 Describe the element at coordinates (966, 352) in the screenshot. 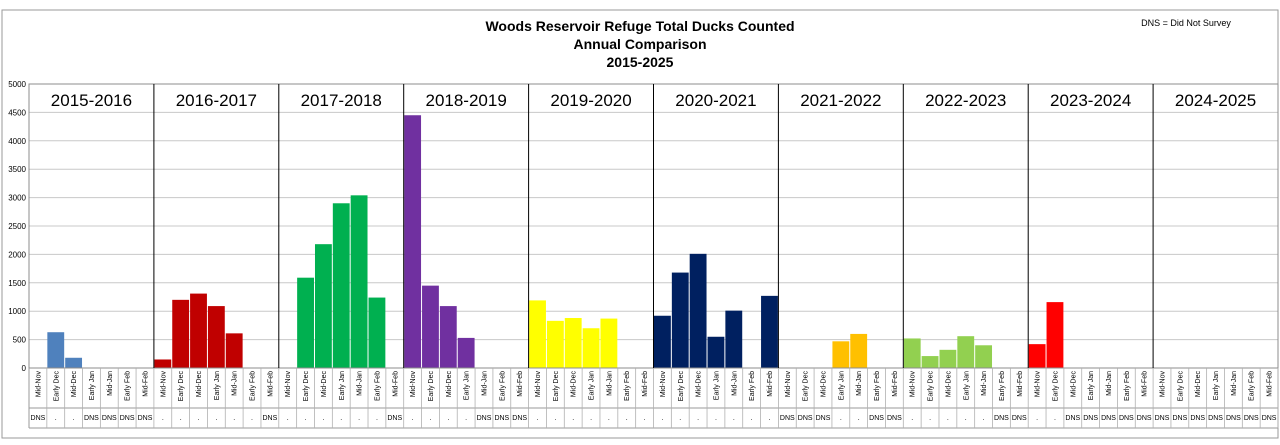

I see `bar-2022-2023-early-jan` at that location.